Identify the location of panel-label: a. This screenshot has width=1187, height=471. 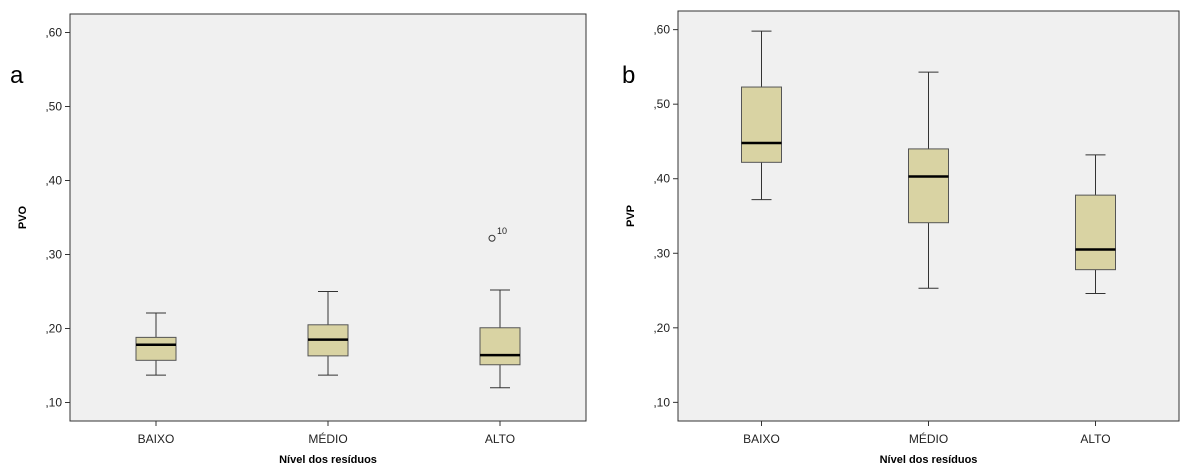
(17, 75).